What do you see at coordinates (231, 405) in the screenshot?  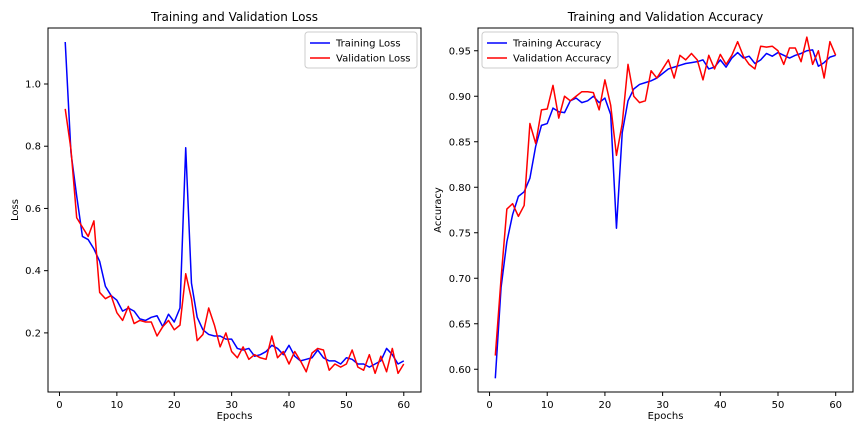 I see `loss-x-tick-label: 30` at bounding box center [231, 405].